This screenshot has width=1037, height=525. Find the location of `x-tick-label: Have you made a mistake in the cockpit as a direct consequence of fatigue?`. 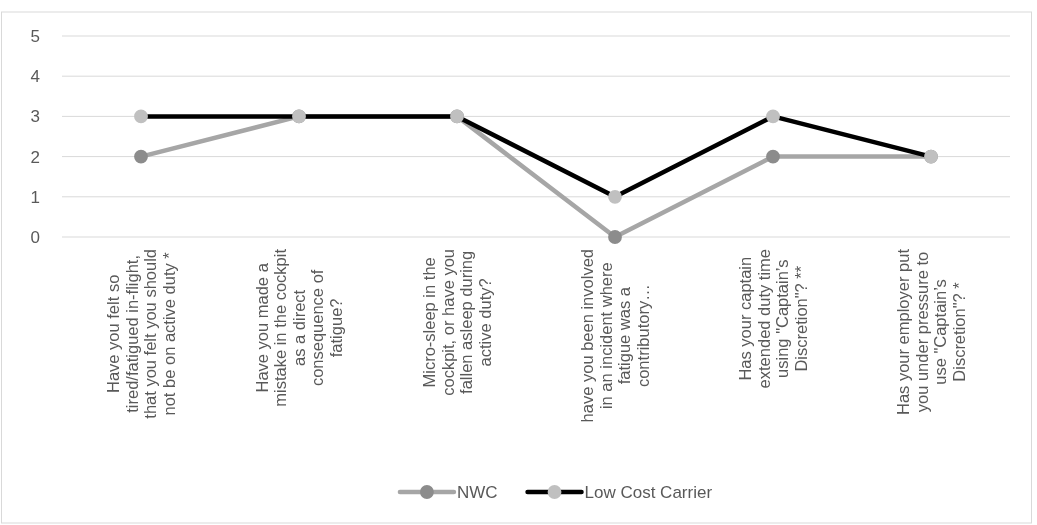

x-tick-label: Have you made a mistake in the cockpit as a direct consequence of fatigue? is located at coordinates (298, 327).